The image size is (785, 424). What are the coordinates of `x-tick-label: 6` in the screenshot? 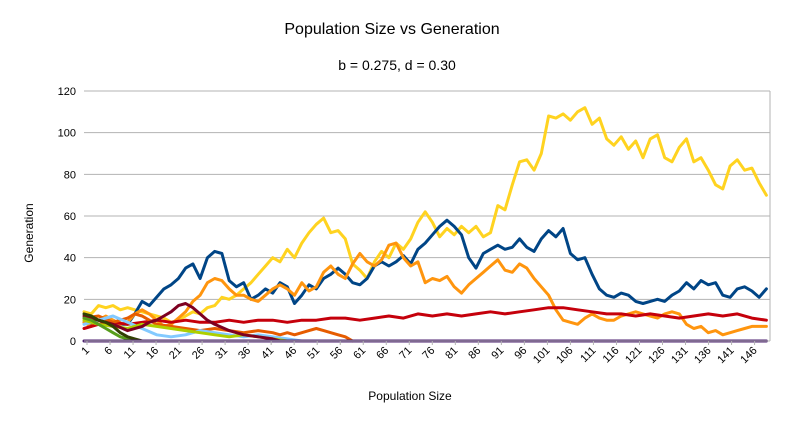 It's located at (108, 351).